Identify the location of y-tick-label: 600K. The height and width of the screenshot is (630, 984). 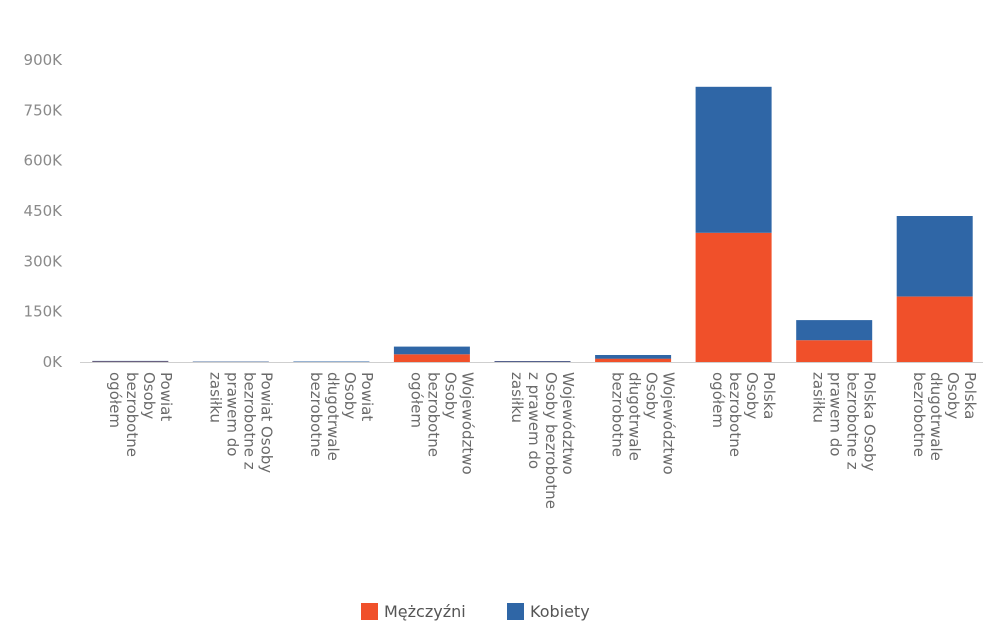
(44, 161).